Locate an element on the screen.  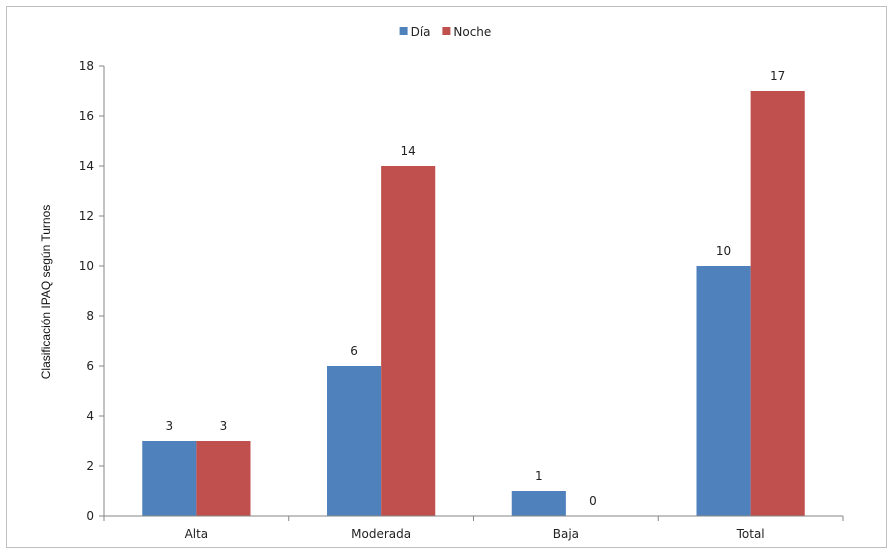
data-label: 17 is located at coordinates (777, 76).